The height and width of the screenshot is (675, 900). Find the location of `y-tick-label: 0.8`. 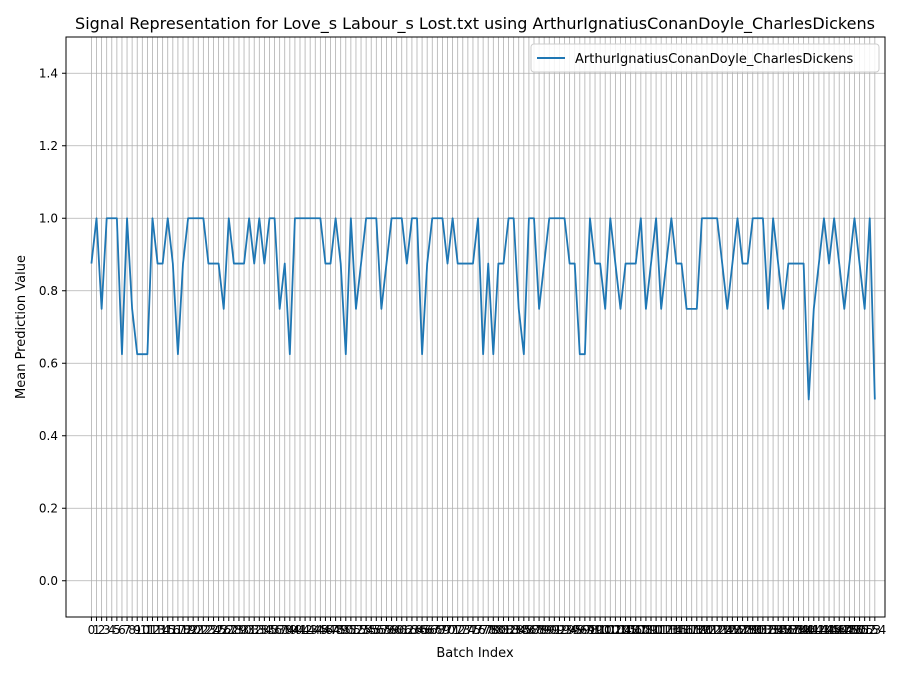

y-tick-label: 0.8 is located at coordinates (48, 291).